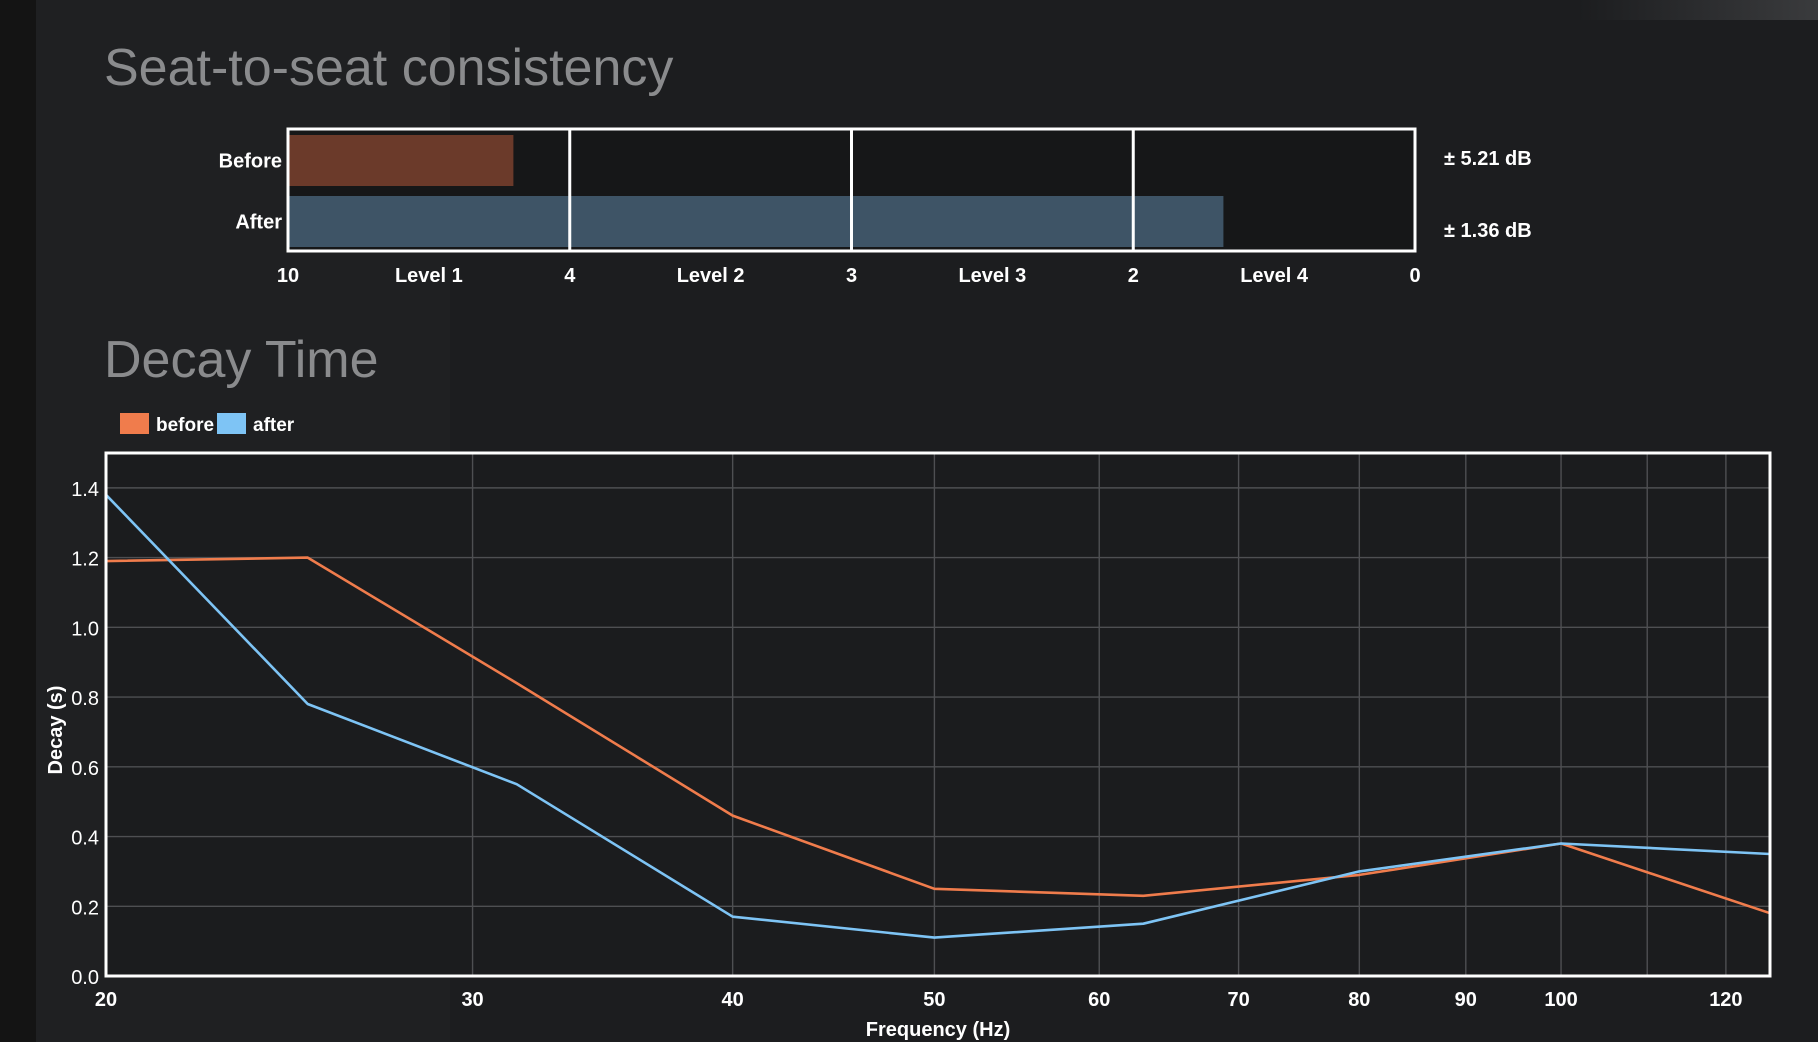 The height and width of the screenshot is (1042, 1818). I want to click on level-label: Level 1, so click(429, 276).